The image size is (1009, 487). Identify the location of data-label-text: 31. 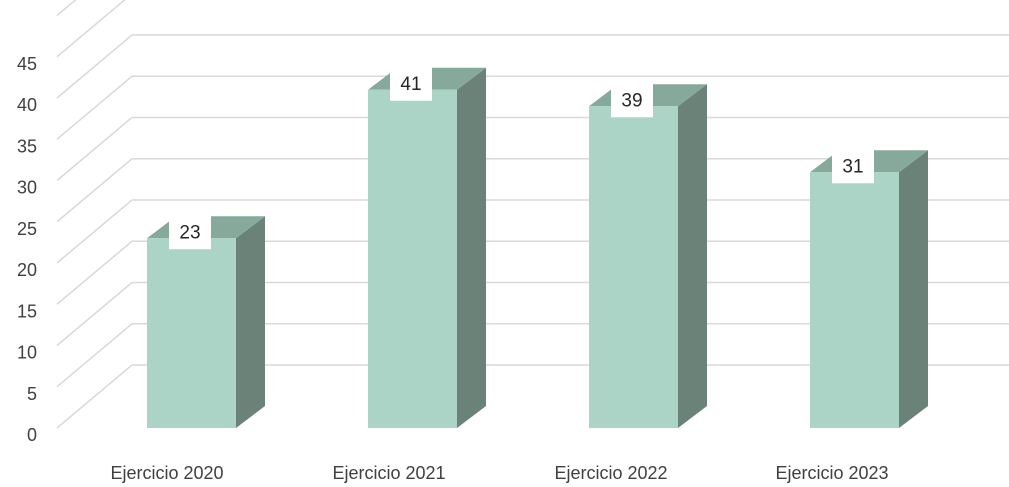
(852, 166).